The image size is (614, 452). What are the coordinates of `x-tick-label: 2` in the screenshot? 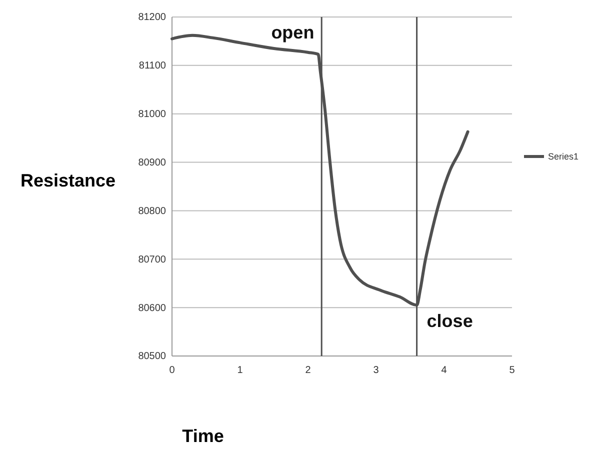 It's located at (308, 370).